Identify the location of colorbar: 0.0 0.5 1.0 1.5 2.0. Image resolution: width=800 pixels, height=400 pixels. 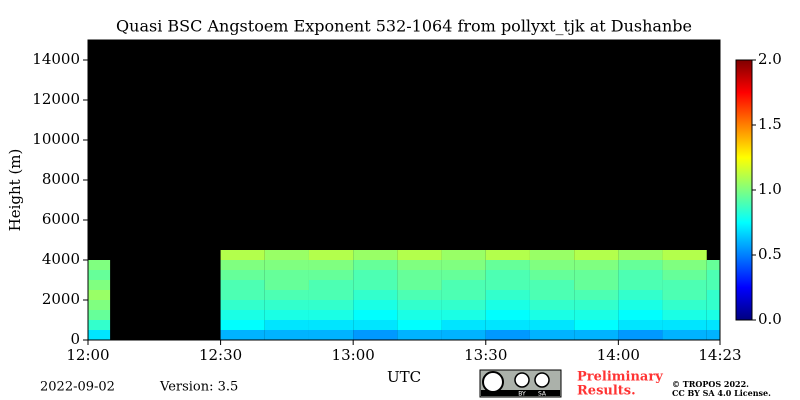
(758, 189).